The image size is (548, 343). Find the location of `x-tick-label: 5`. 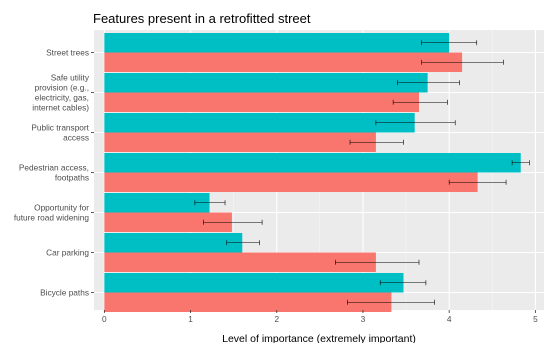

x-tick-label: 5 is located at coordinates (535, 319).